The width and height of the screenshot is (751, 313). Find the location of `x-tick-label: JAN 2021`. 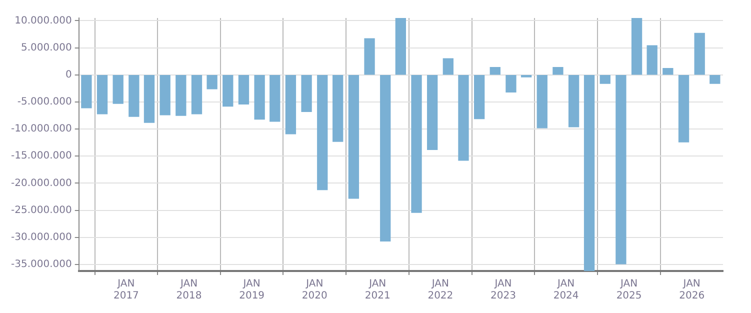

x-tick-label: JAN 2021 is located at coordinates (377, 290).